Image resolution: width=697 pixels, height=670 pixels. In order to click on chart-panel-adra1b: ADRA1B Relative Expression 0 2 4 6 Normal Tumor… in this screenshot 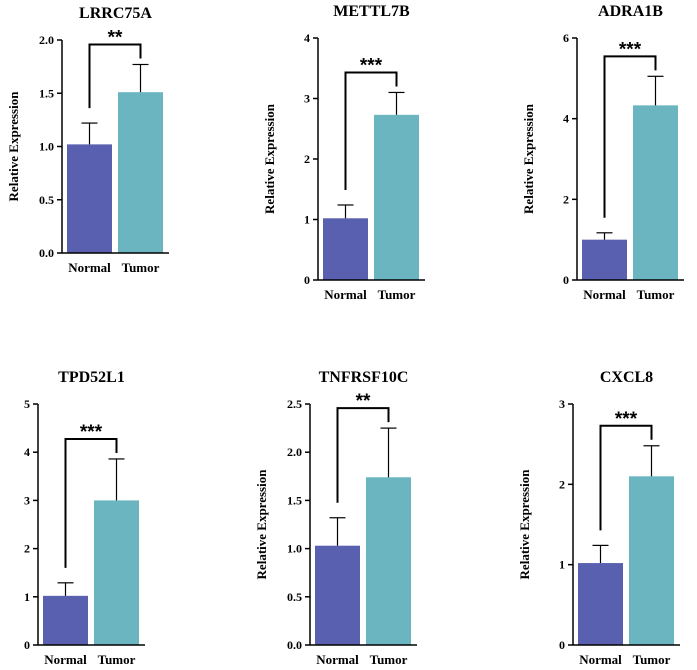, I will do `click(602, 152)`.